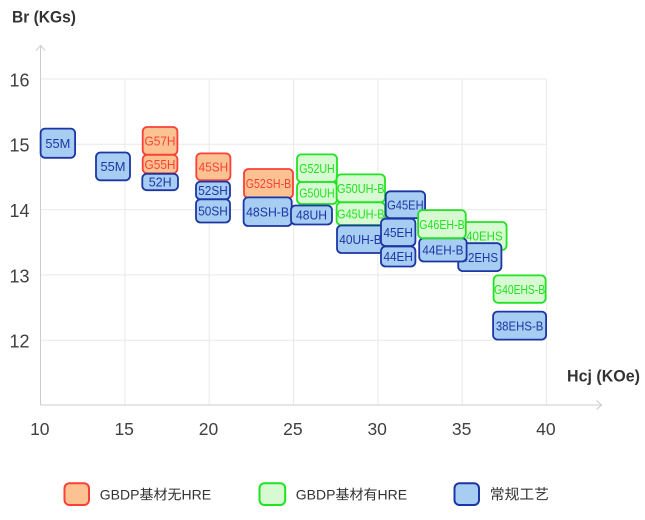 The image size is (645, 520). I want to click on svg-text: Br (KGs), so click(44, 16).